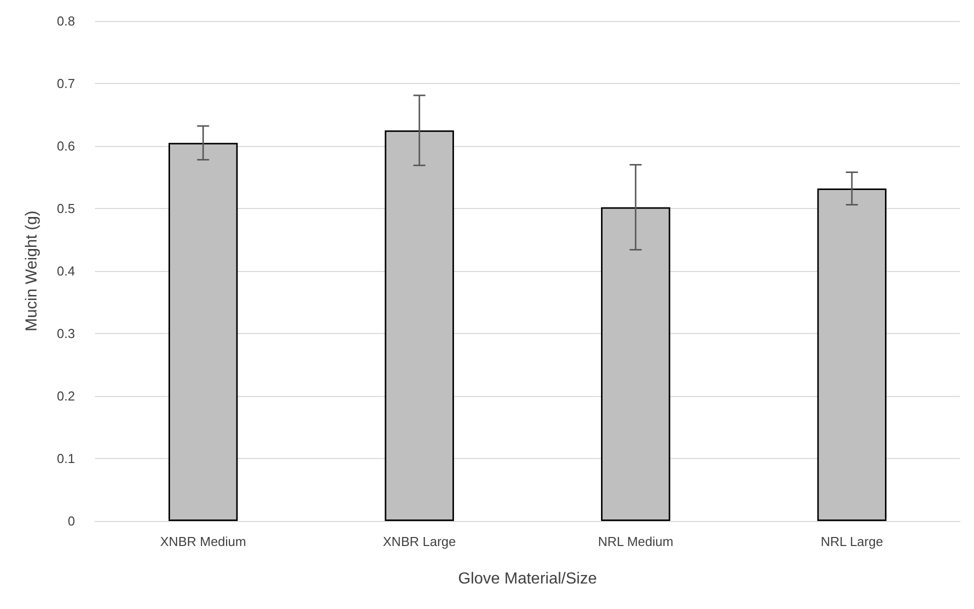  Describe the element at coordinates (65, 333) in the screenshot. I see `y-tick-label: 0.3` at that location.